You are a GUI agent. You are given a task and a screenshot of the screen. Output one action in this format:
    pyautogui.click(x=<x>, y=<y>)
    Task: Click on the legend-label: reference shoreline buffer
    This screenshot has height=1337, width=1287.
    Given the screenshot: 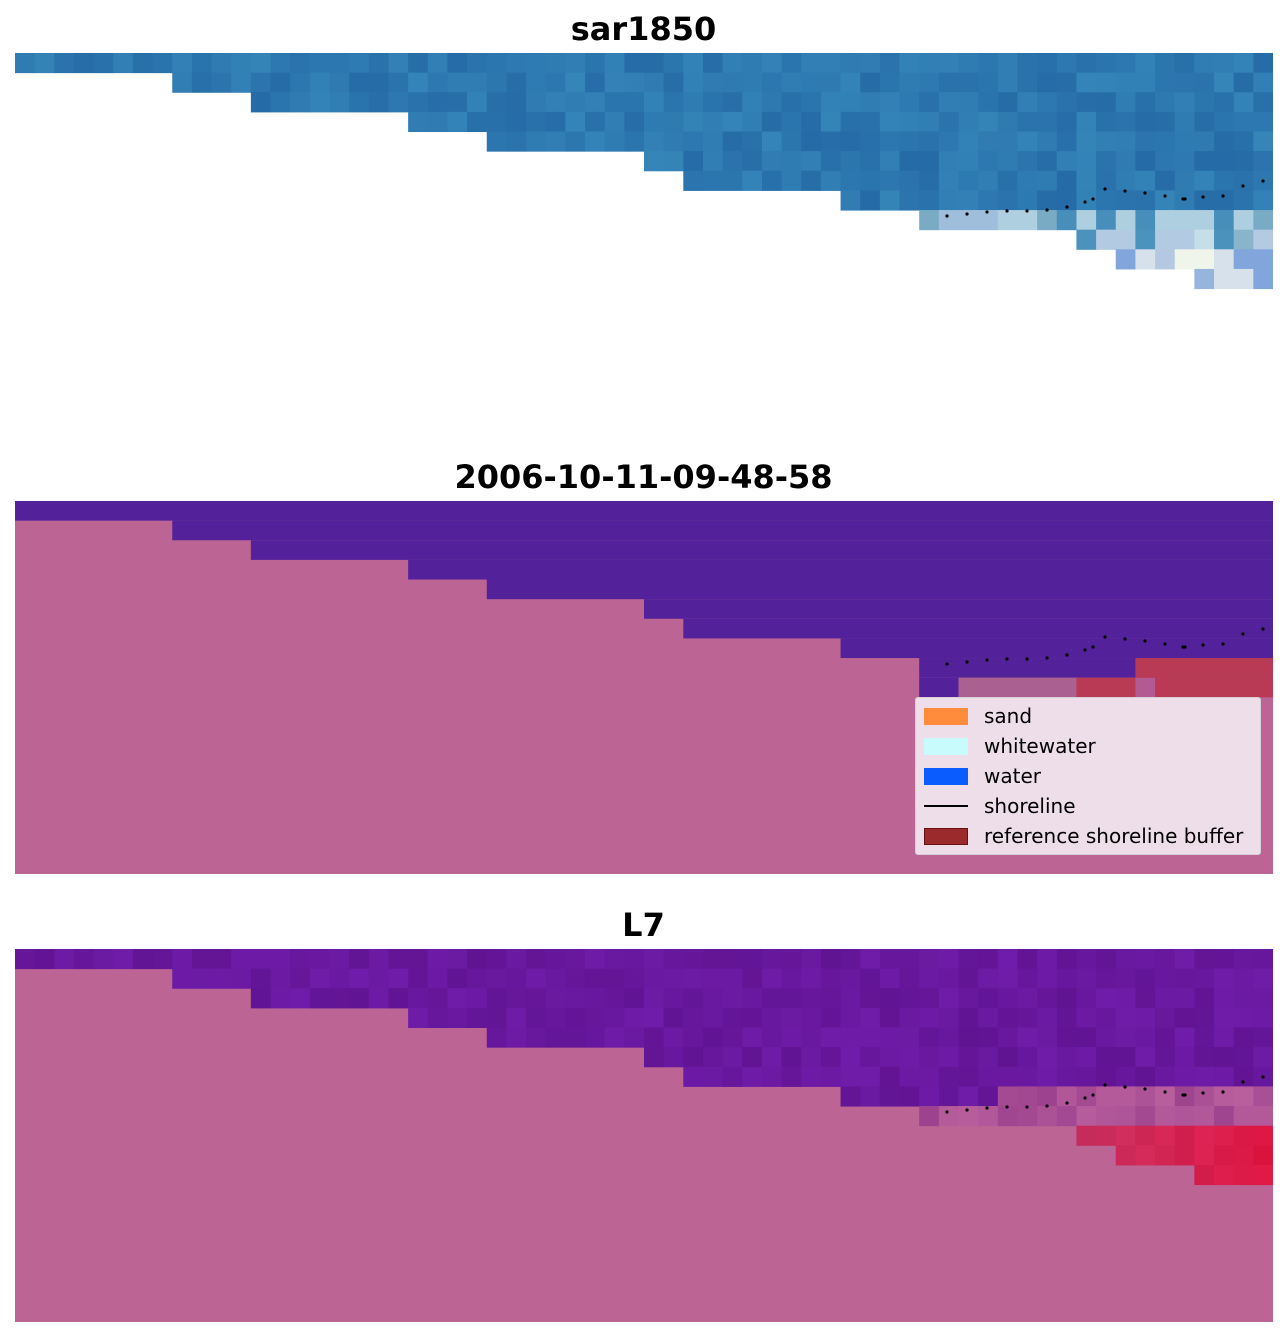 What is the action you would take?
    pyautogui.click(x=1114, y=836)
    